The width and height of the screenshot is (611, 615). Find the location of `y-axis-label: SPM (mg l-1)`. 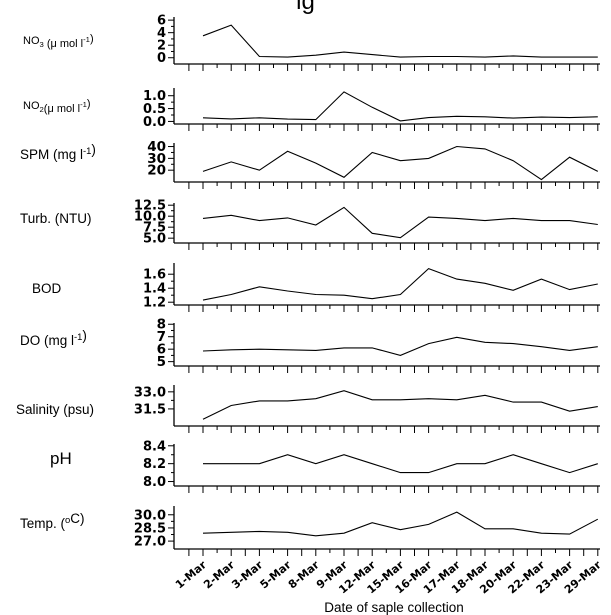

y-axis-label: SPM (mg l-1) is located at coordinates (58, 152).